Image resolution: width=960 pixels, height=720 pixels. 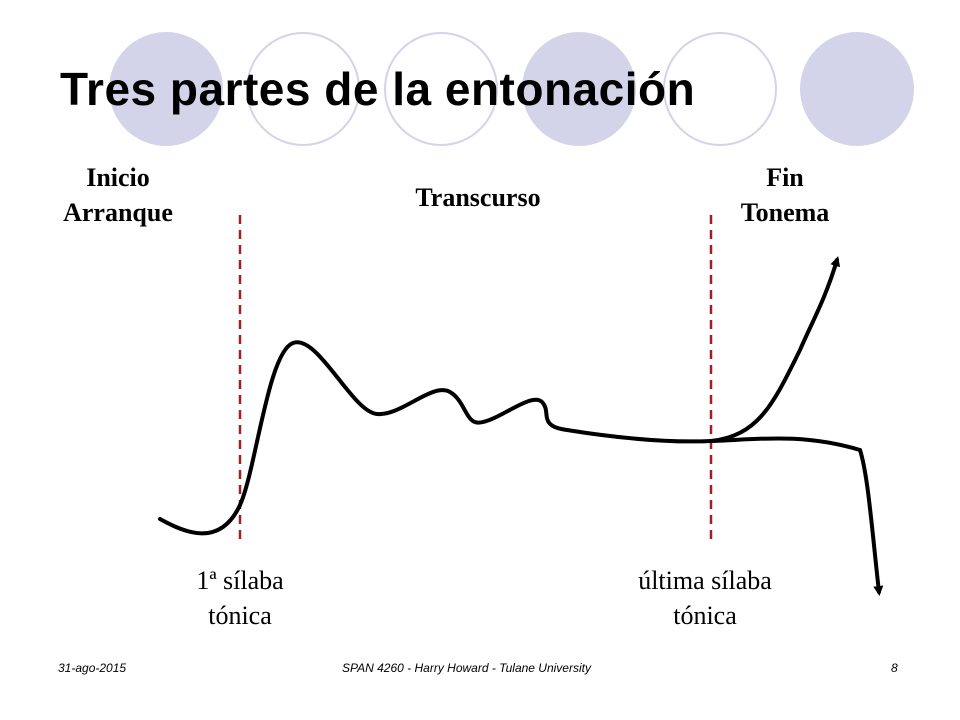 I want to click on label-last-stressed-syllable: última sílaba tónica, so click(x=705, y=598).